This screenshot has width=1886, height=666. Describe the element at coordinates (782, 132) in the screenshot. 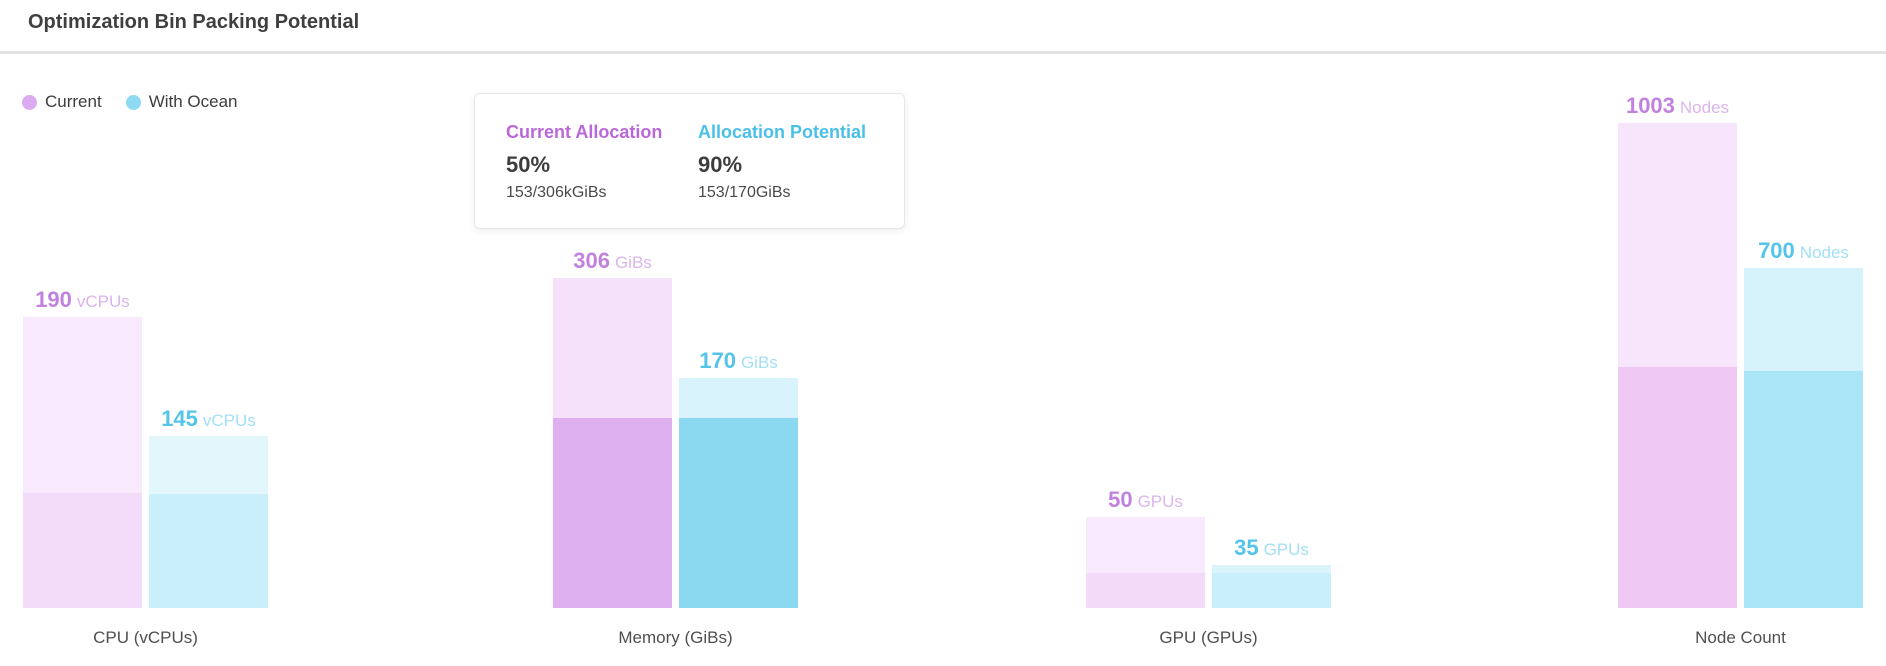

I see `tooltip-column-title: Allocation Potential` at that location.